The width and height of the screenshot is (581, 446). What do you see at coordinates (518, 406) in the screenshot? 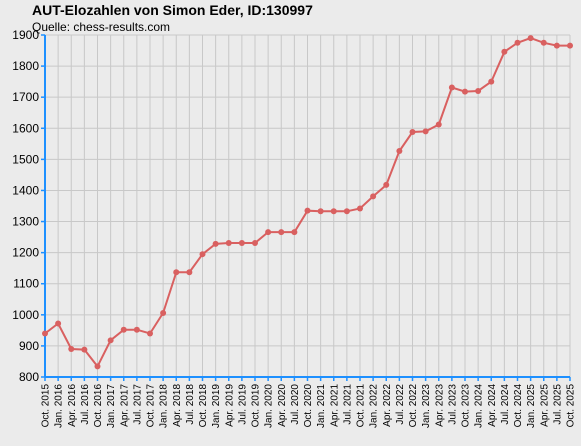
I see `x-tick-label: Oct. 2024` at bounding box center [518, 406].